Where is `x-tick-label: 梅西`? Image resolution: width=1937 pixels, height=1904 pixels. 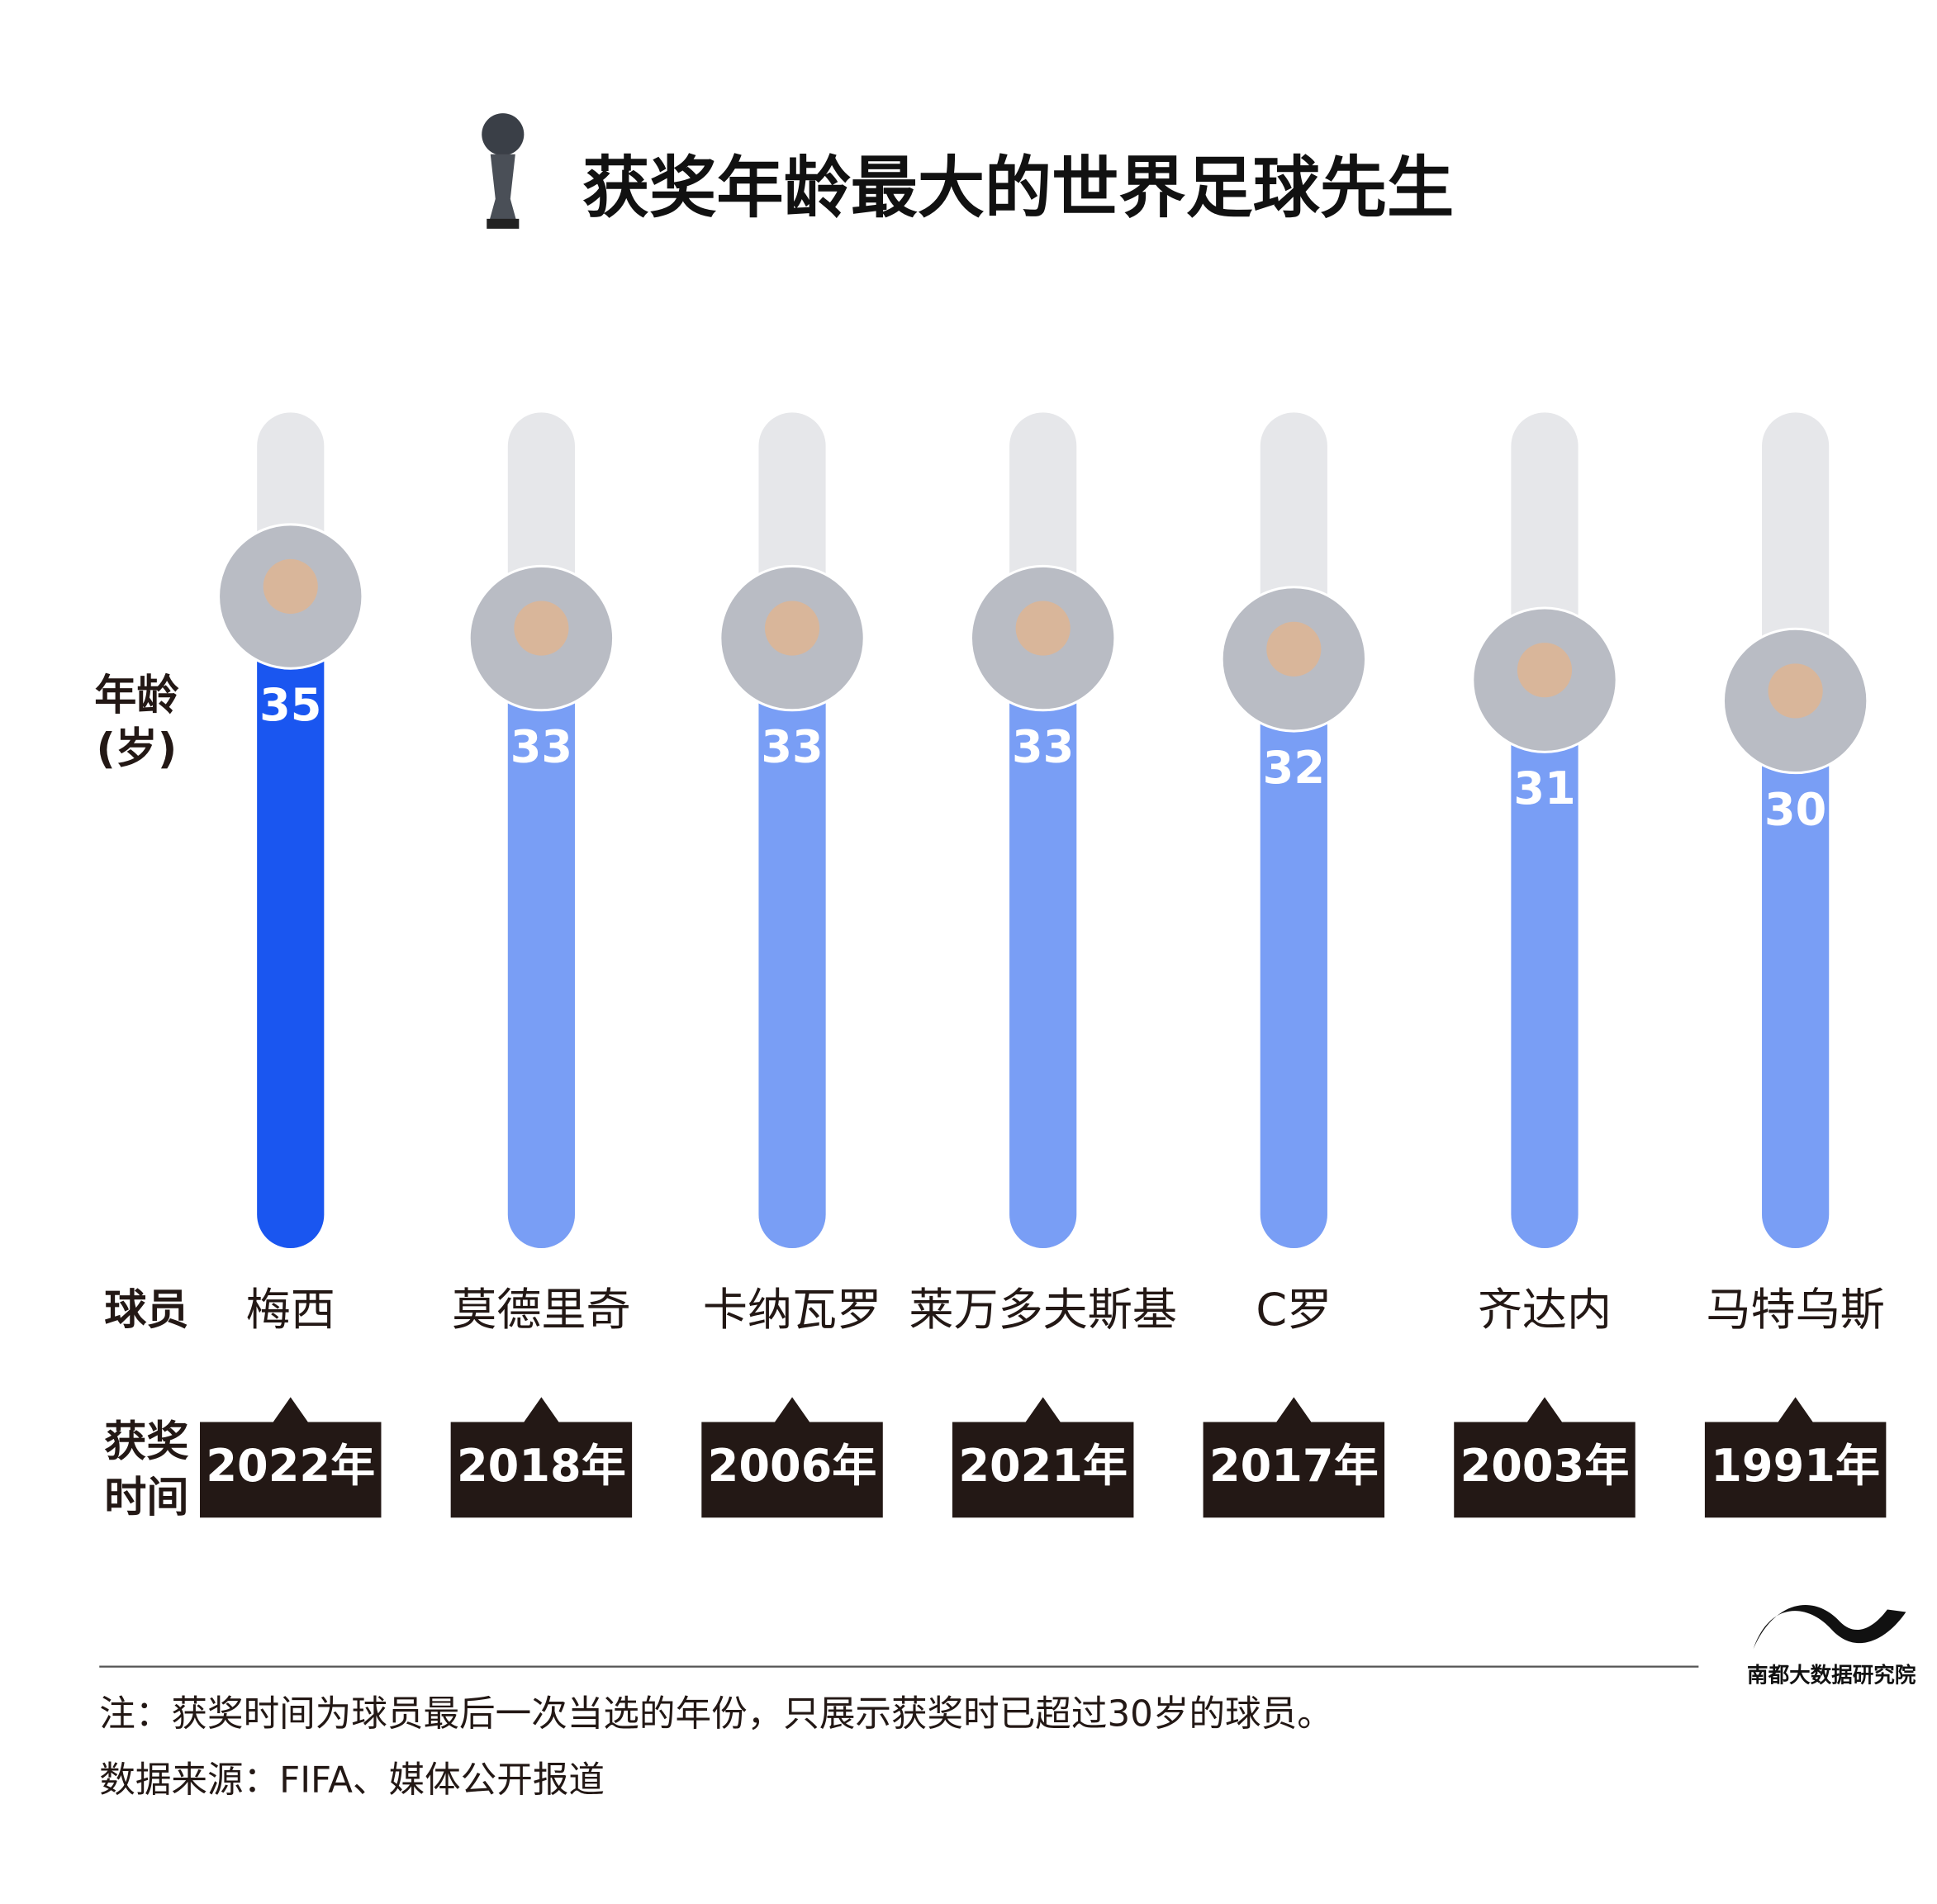
x-tick-label: 梅西 is located at coordinates (290, 1310).